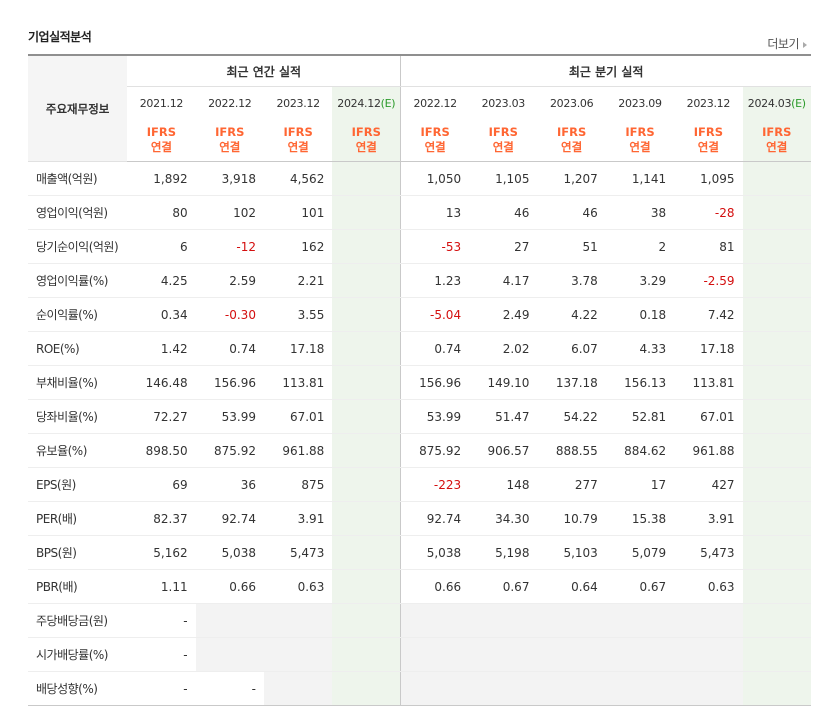  I want to click on value-cell: 5,198, so click(503, 552).